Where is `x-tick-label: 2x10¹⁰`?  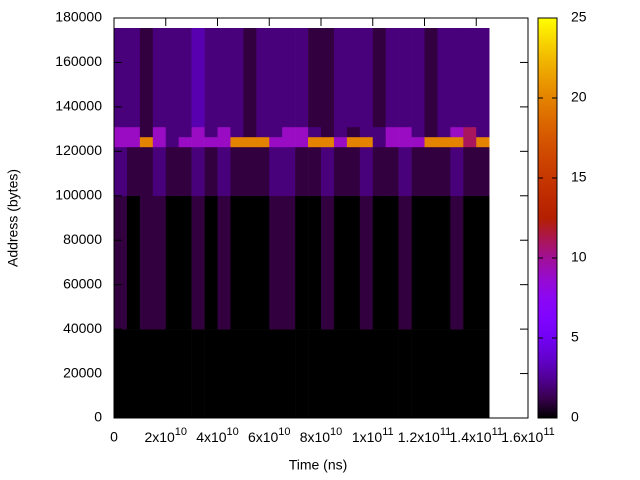 x-tick-label: 2x10¹⁰ is located at coordinates (165, 435).